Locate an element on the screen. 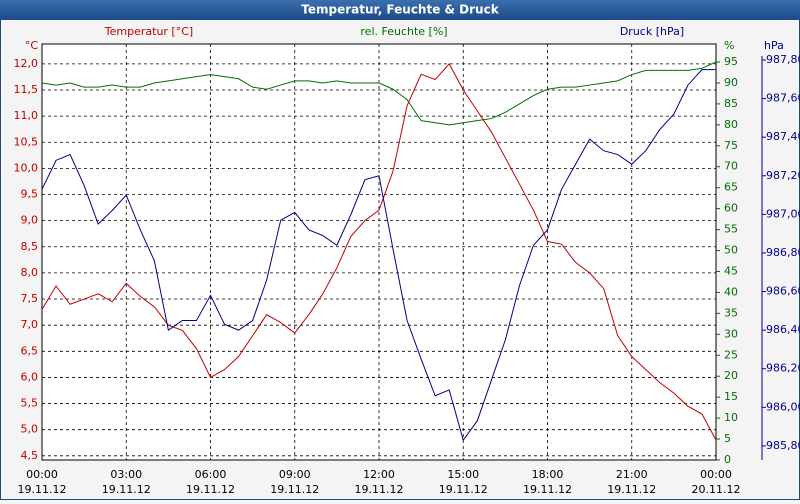  chart-title: Temperatur, Feuchte & Druck is located at coordinates (400, 10).